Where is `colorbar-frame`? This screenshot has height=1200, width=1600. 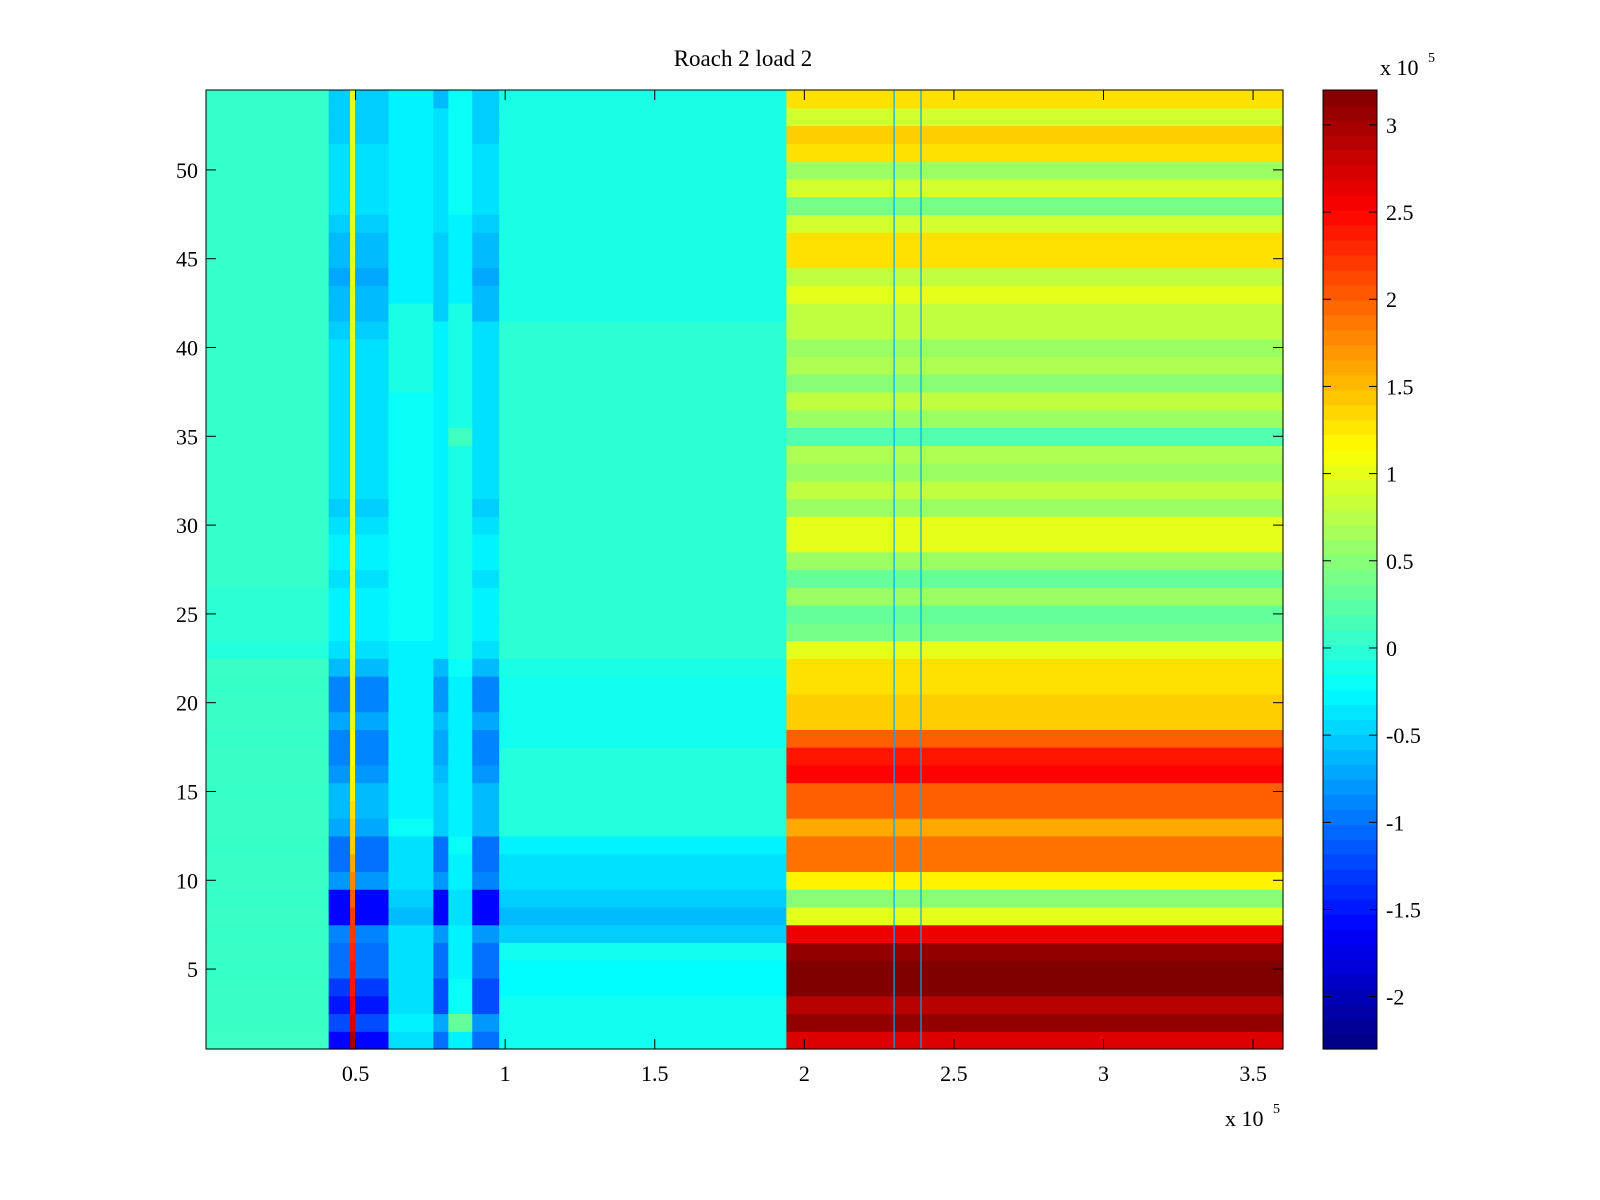
colorbar-frame is located at coordinates (1350, 569).